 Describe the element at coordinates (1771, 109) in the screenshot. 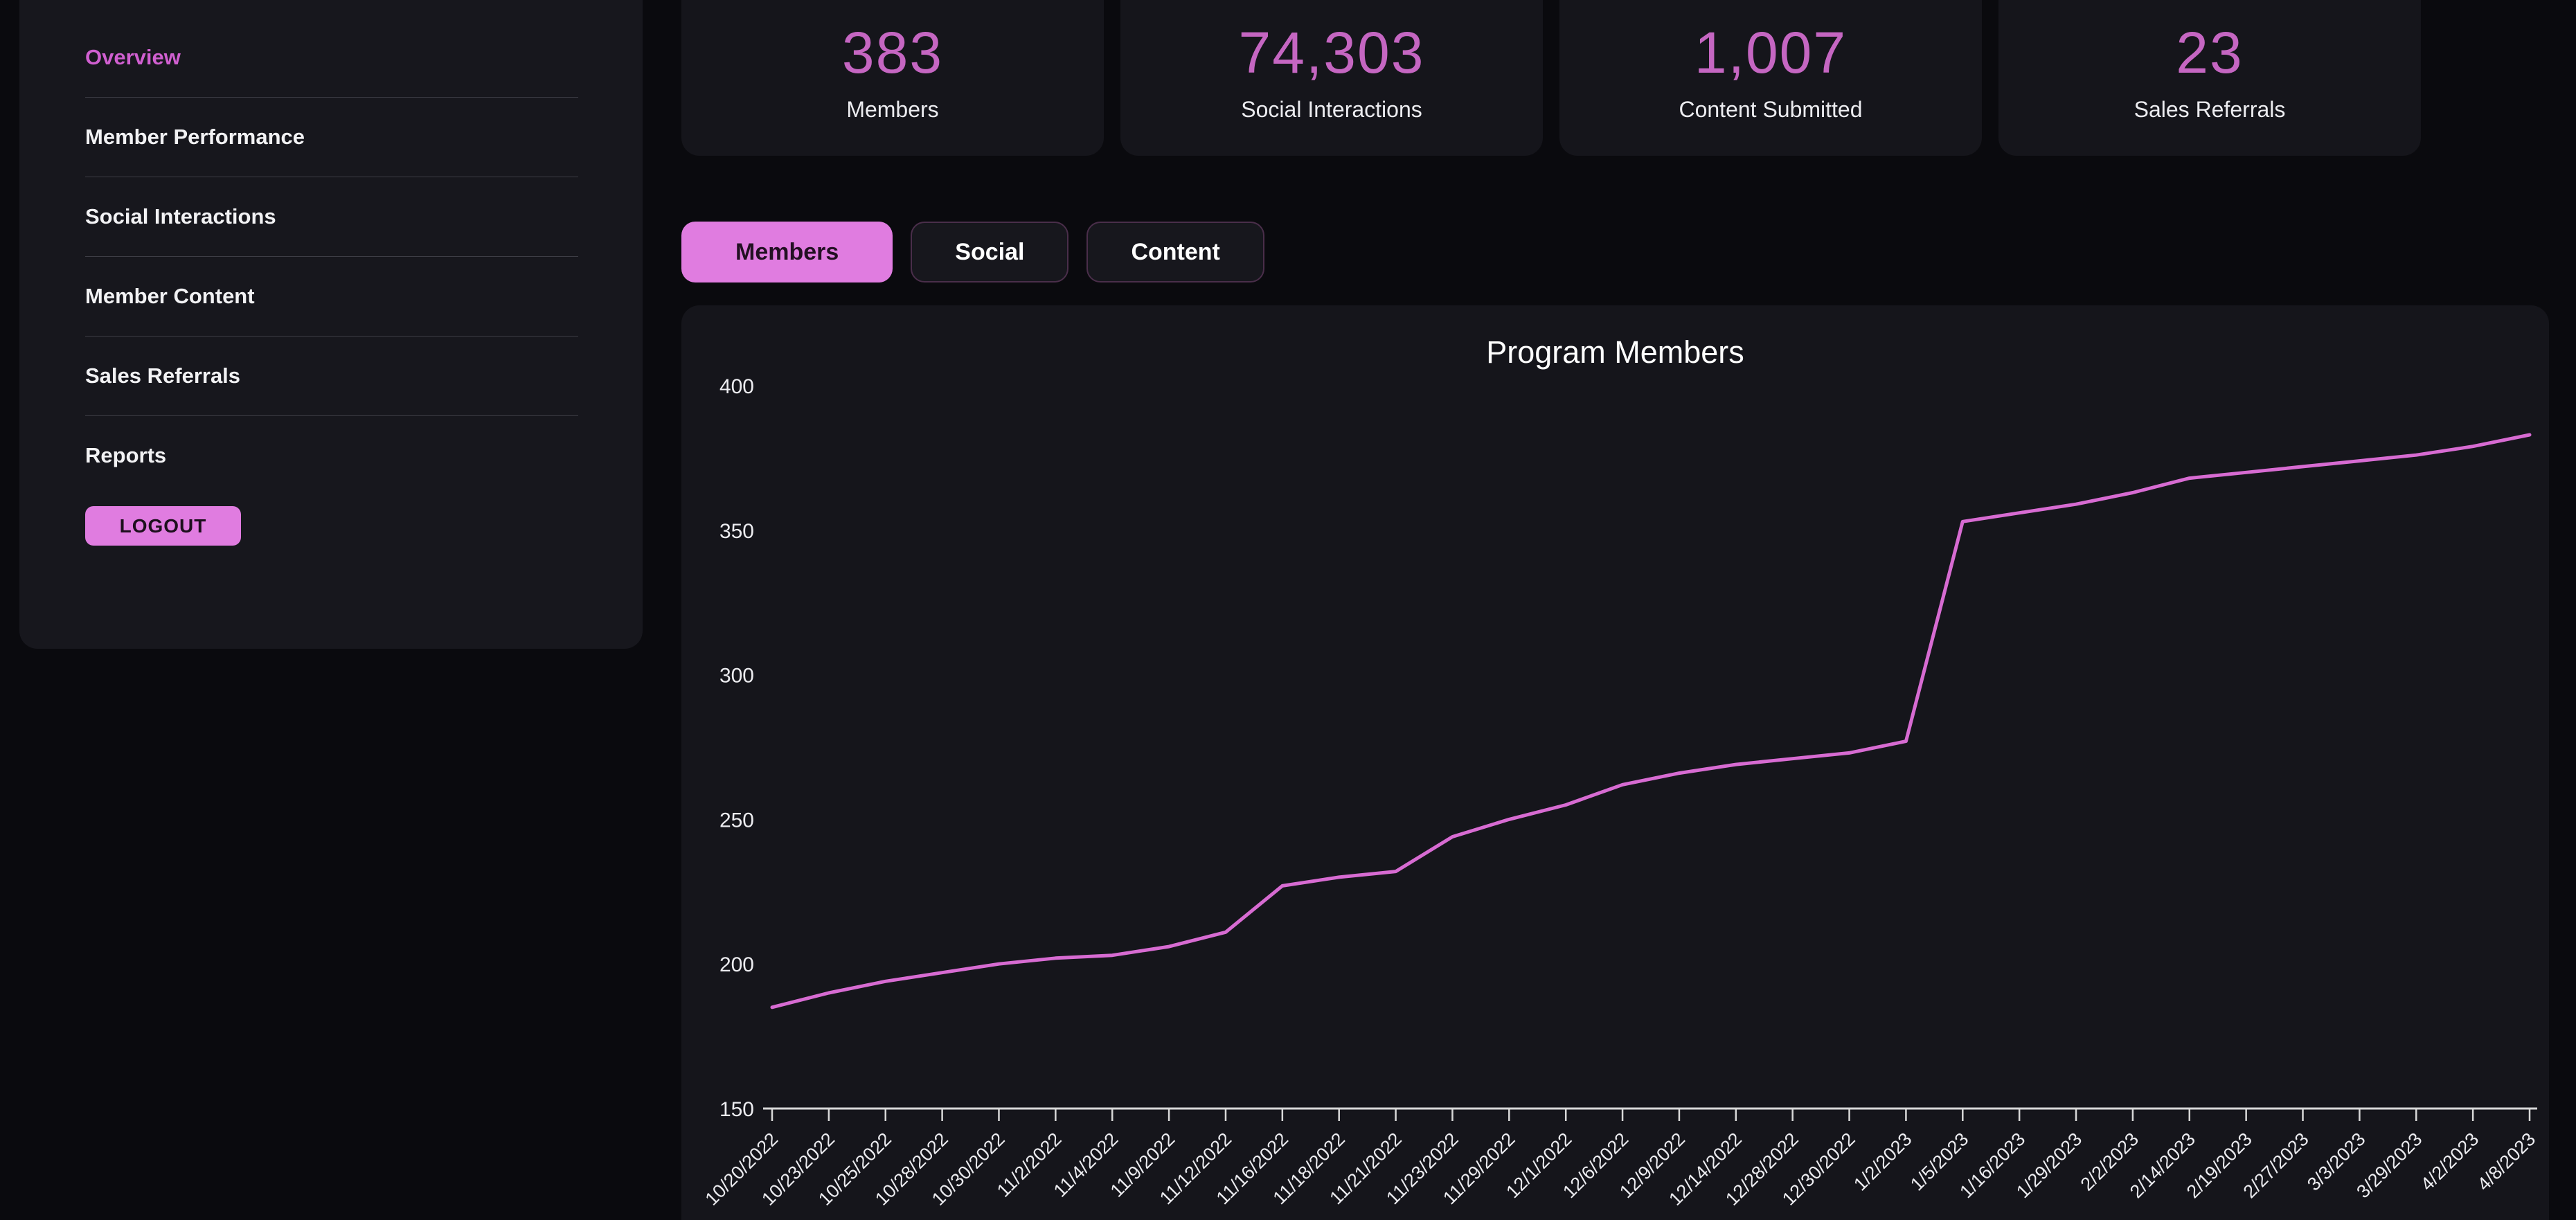

I see `stat-label: Content Submitted` at that location.